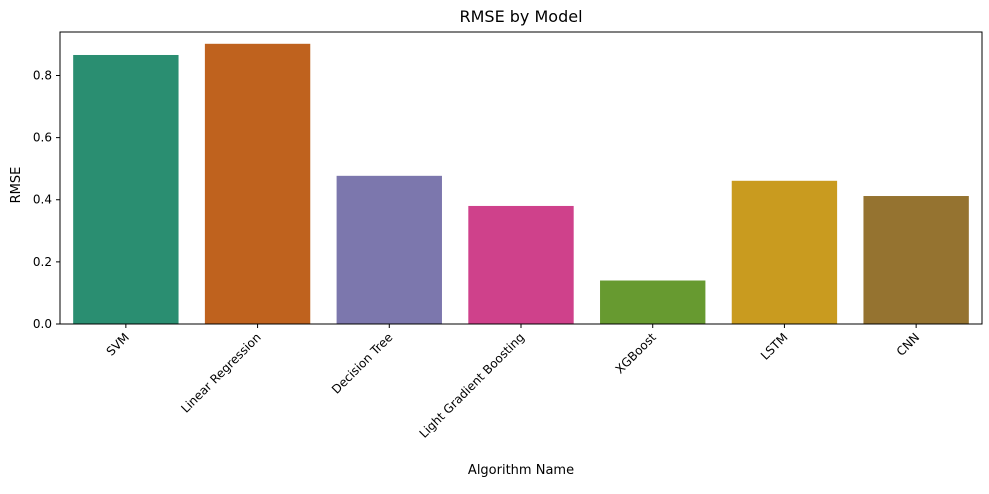 The height and width of the screenshot is (494, 989). I want to click on x-tick-label: LSTM, so click(774, 346).